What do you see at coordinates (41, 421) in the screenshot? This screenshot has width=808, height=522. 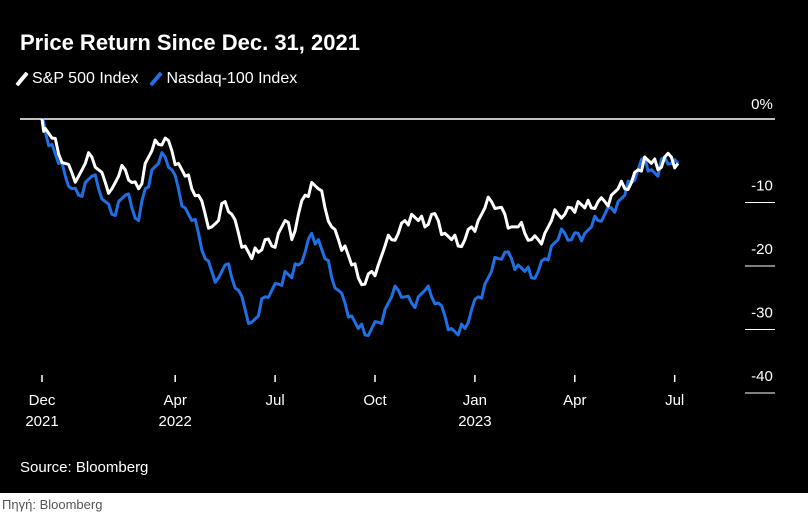 I see `x-tick-year: 2021` at bounding box center [41, 421].